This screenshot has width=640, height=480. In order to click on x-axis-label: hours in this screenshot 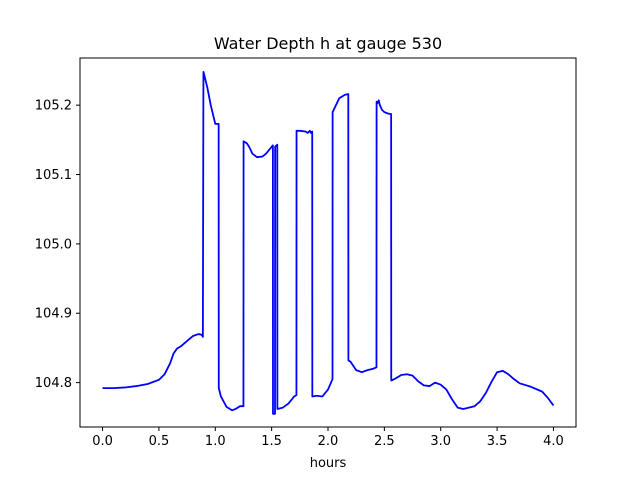, I will do `click(328, 463)`.